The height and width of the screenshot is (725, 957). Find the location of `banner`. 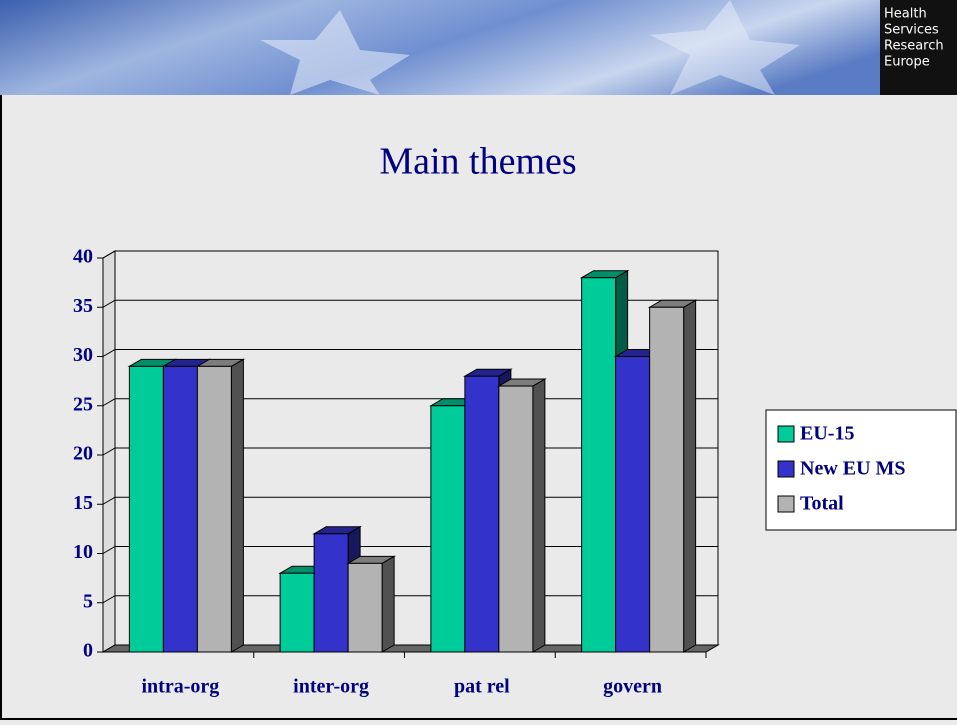

banner is located at coordinates (478, 47).